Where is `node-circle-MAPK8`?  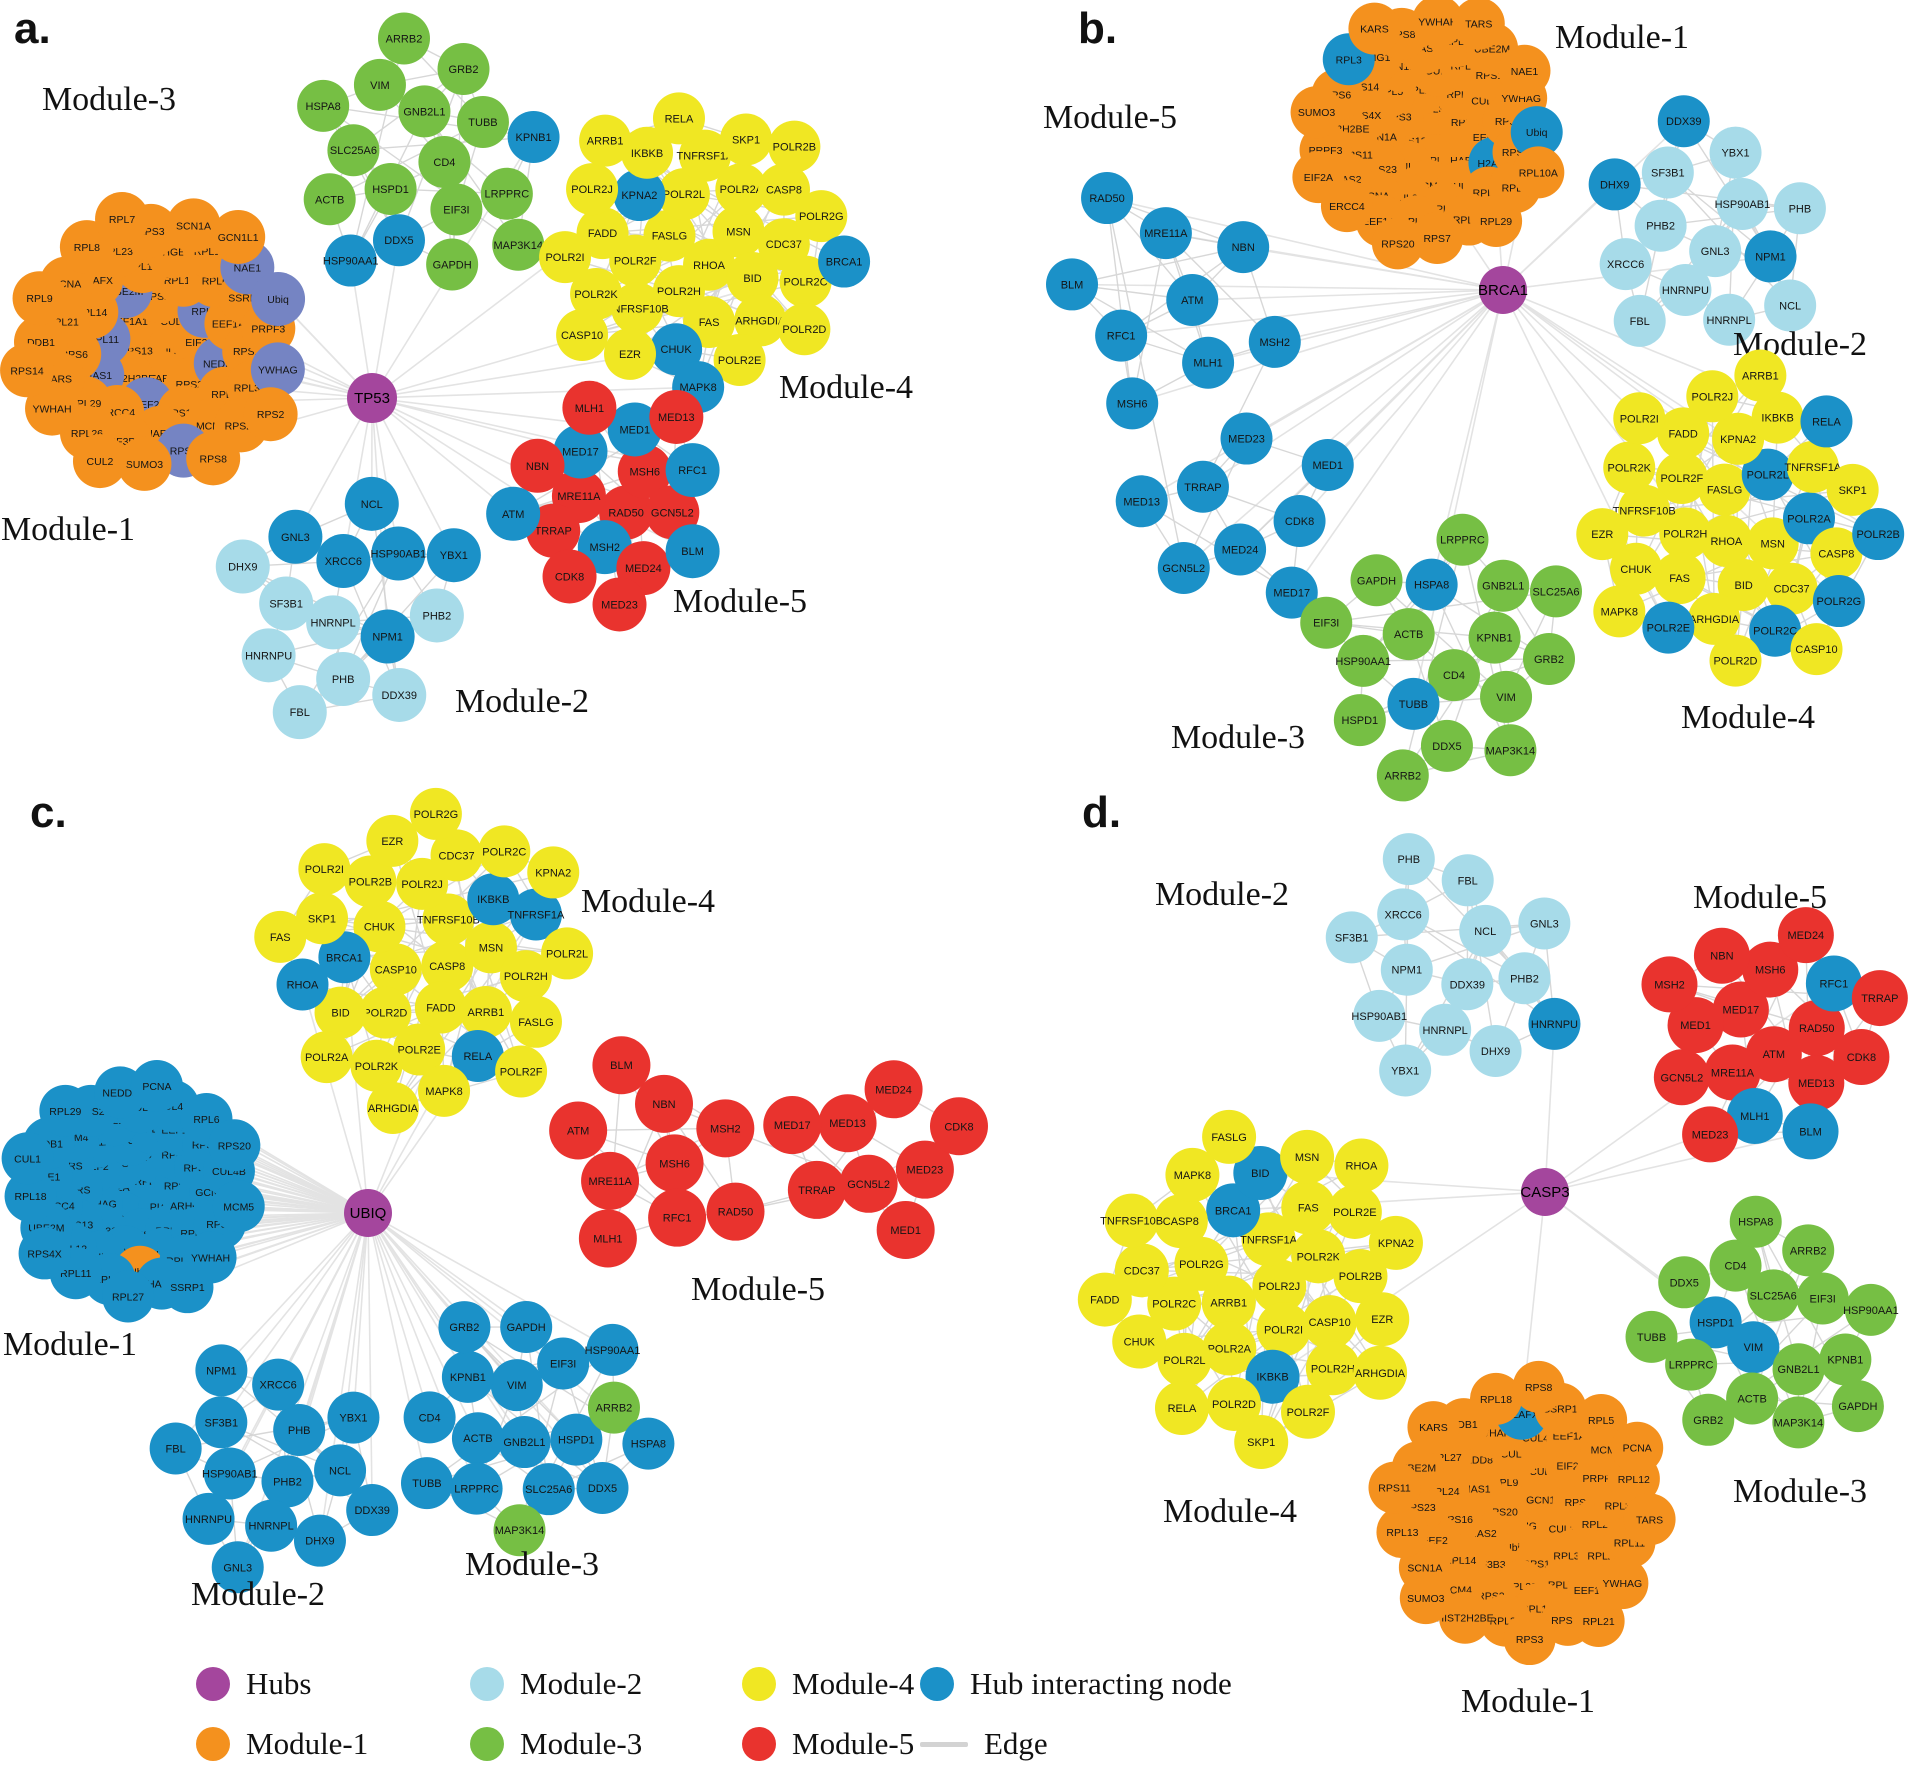 node-circle-MAPK8 is located at coordinates (1192, 1174).